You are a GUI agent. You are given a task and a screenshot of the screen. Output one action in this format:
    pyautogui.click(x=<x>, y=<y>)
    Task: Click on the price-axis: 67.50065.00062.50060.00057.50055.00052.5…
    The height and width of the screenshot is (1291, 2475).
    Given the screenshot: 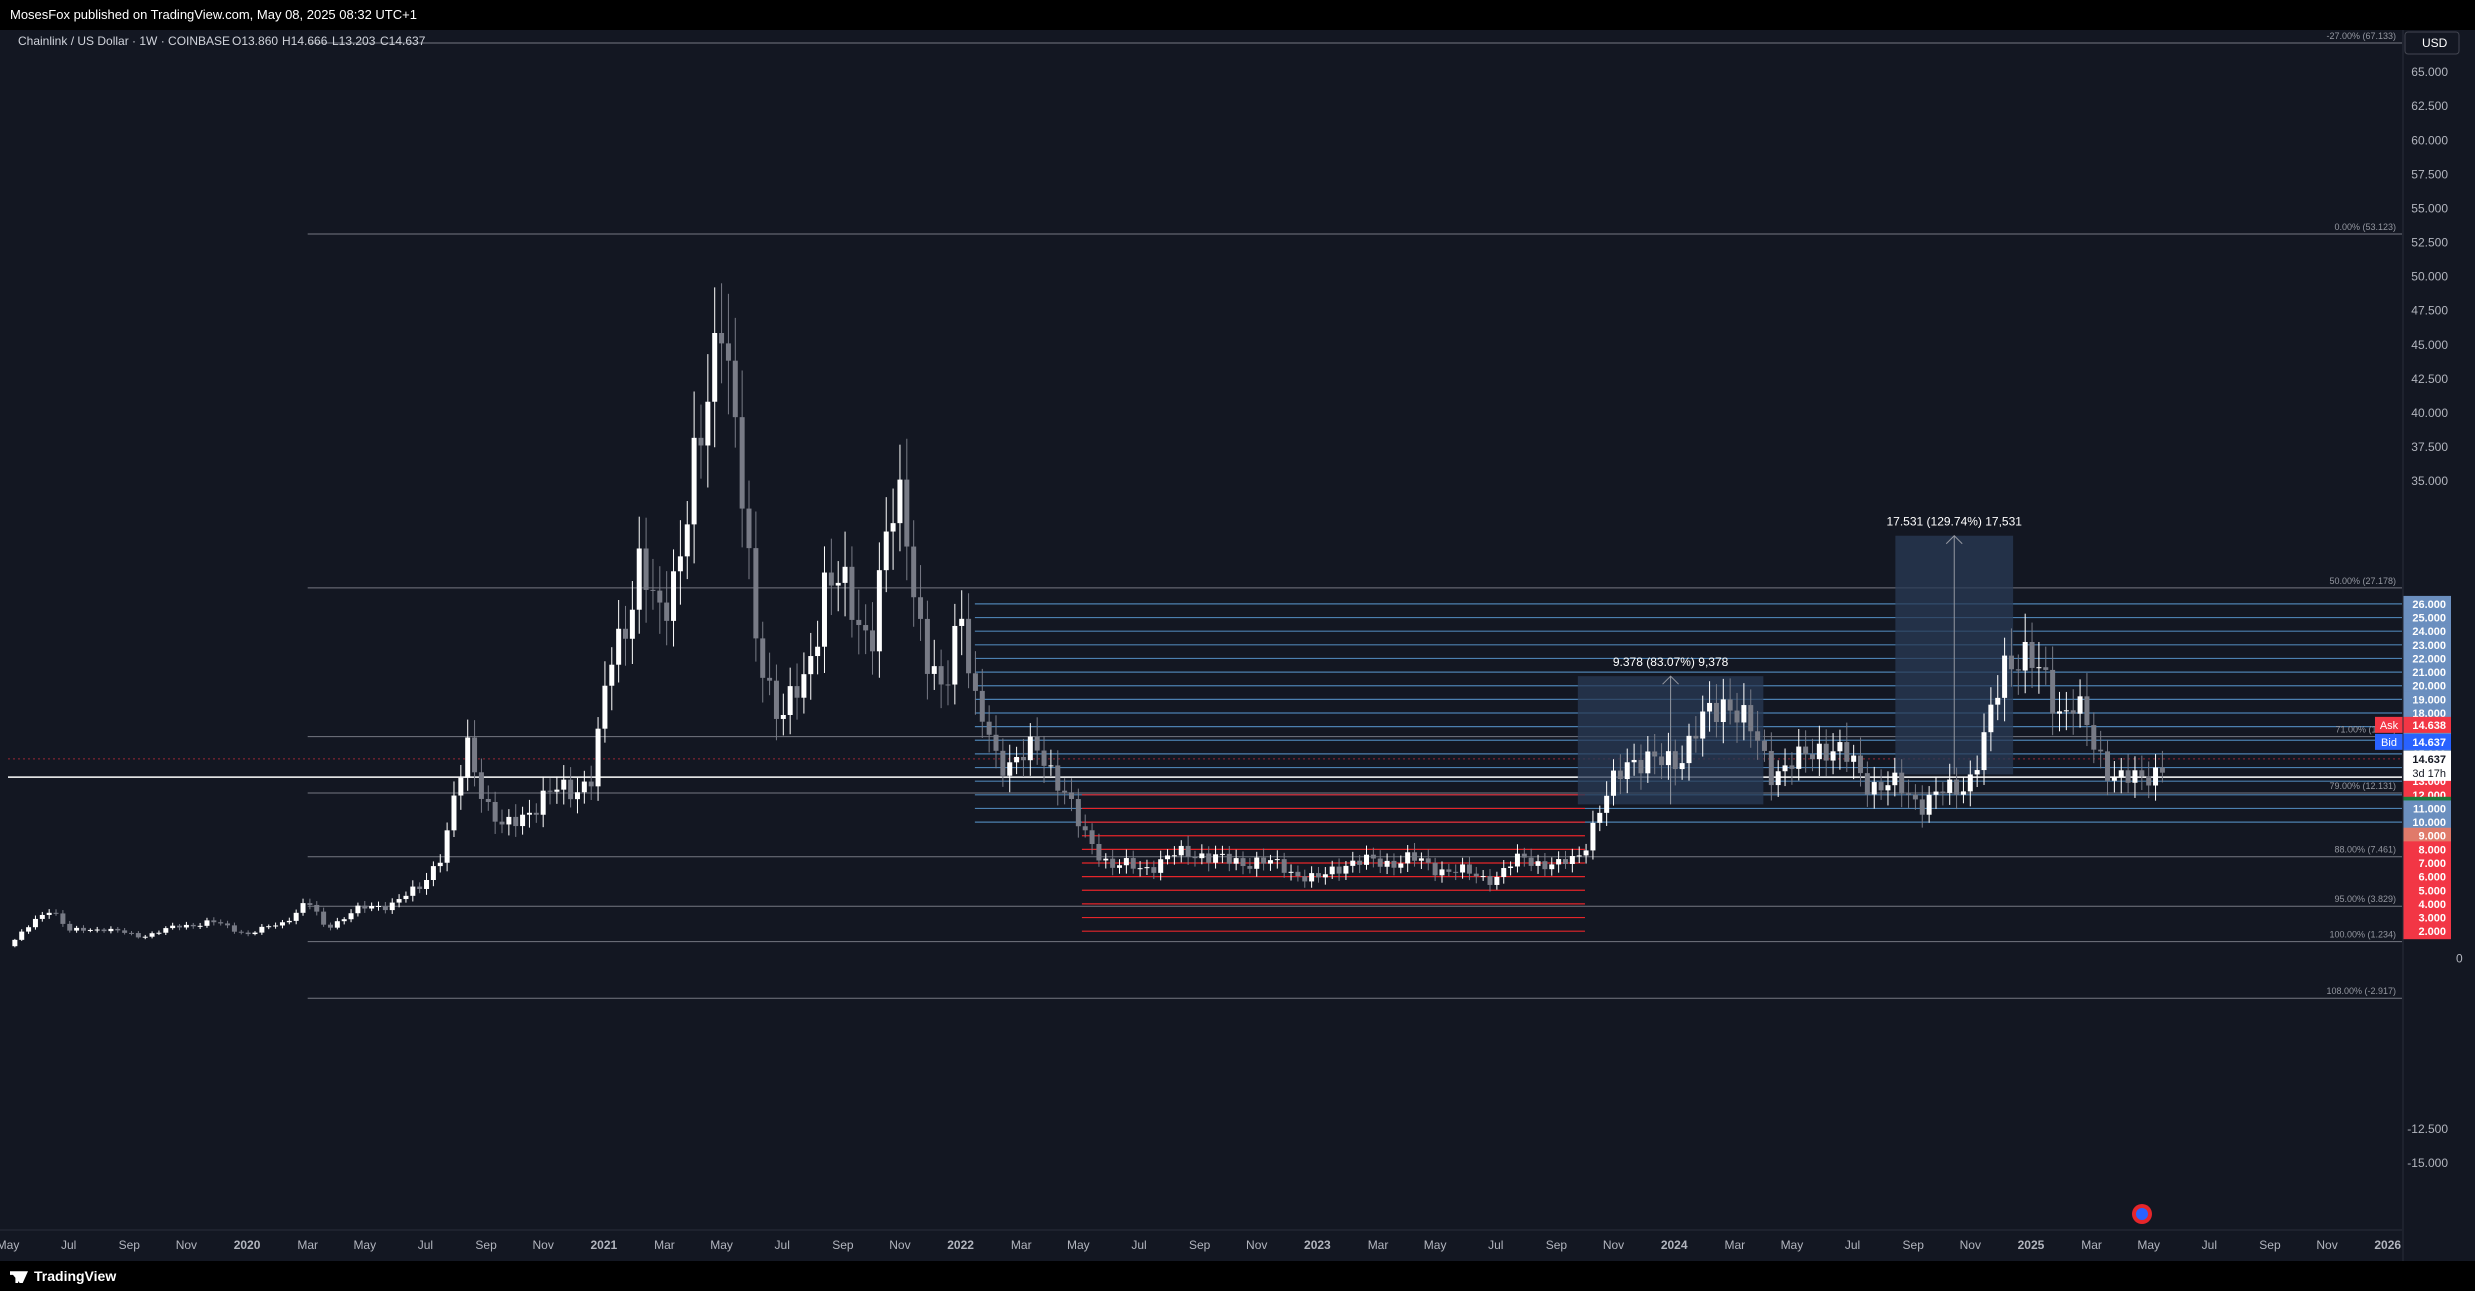 What is the action you would take?
    pyautogui.click(x=2425, y=645)
    